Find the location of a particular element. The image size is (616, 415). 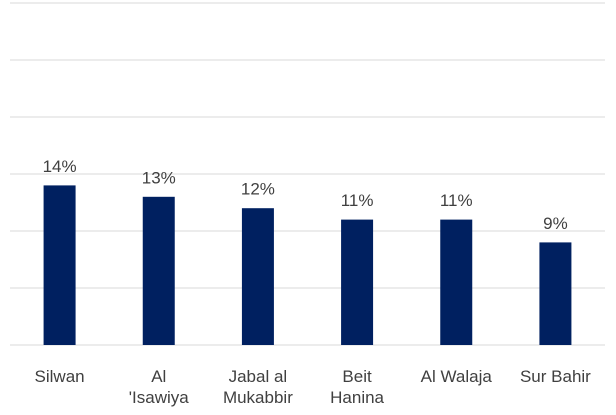

x-tick-label: Silwan is located at coordinates (59, 376).